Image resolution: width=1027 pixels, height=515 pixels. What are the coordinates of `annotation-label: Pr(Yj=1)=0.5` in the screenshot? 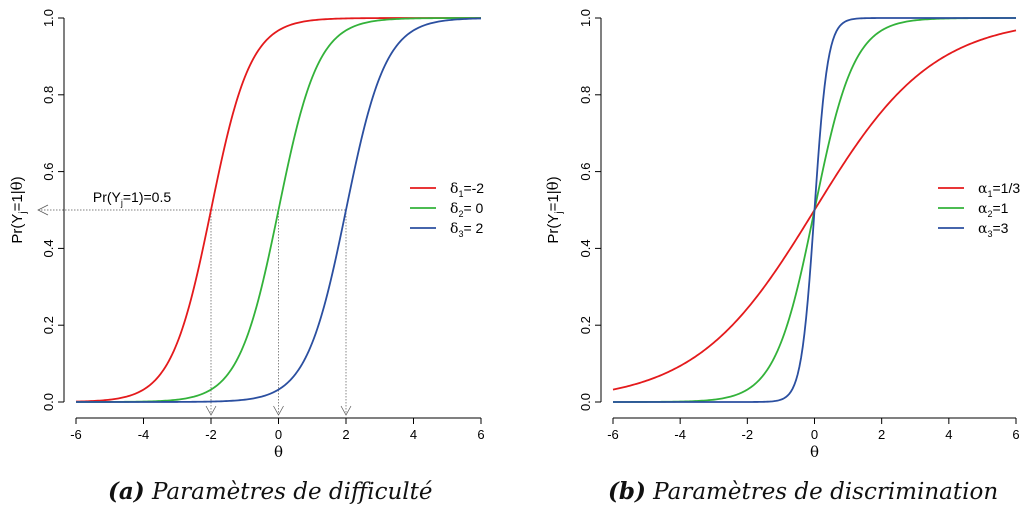 It's located at (132, 198).